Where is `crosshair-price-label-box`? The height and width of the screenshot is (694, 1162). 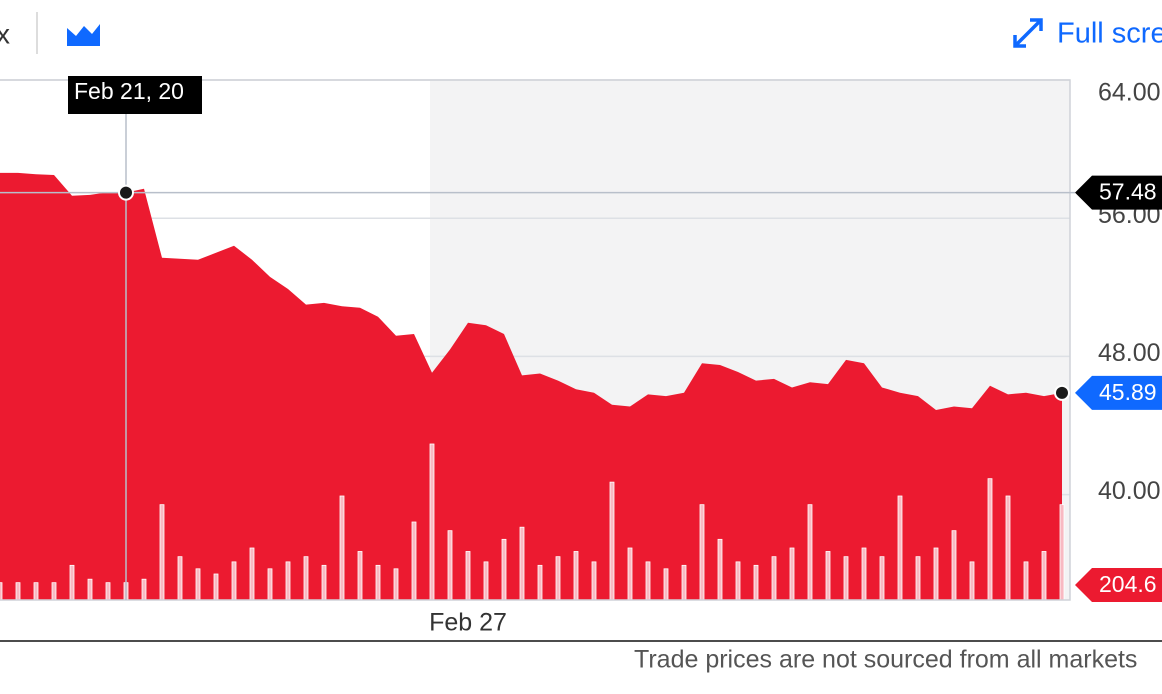 crosshair-price-label-box is located at coordinates (1118, 192).